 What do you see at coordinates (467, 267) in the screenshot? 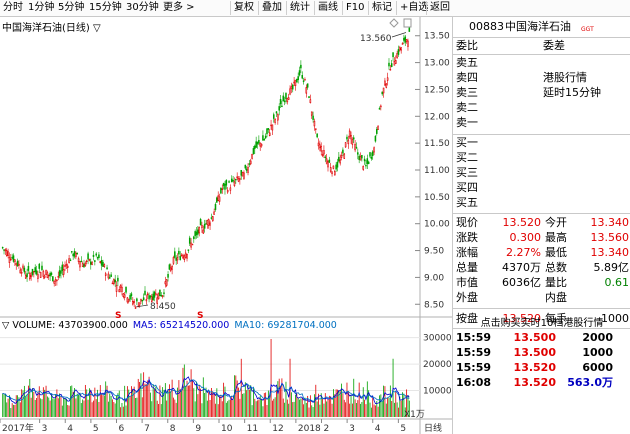
I see `volume-label: 总量` at bounding box center [467, 267].